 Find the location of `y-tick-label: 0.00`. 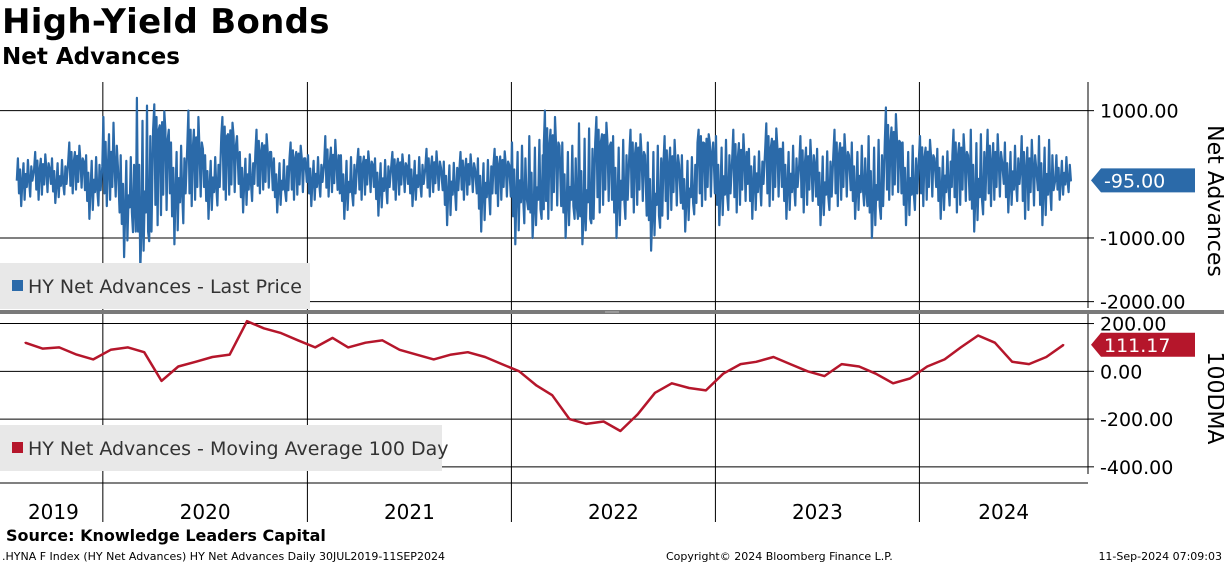

y-tick-label: 0.00 is located at coordinates (1121, 372).